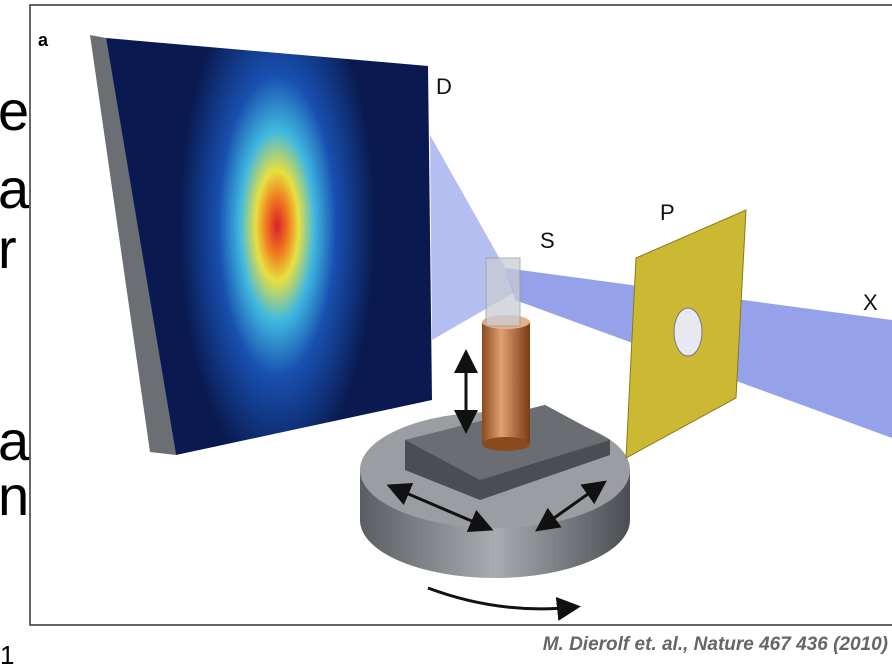 The height and width of the screenshot is (665, 892). I want to click on detector-label: D, so click(444, 86).